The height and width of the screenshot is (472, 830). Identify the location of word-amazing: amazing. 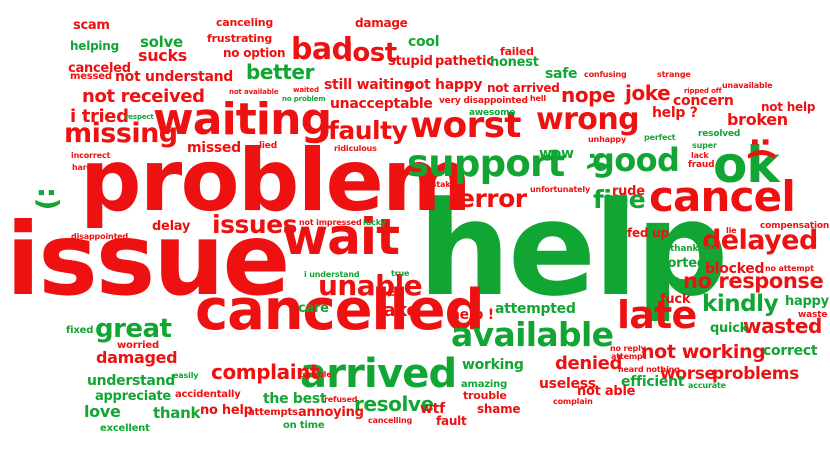
(484, 384).